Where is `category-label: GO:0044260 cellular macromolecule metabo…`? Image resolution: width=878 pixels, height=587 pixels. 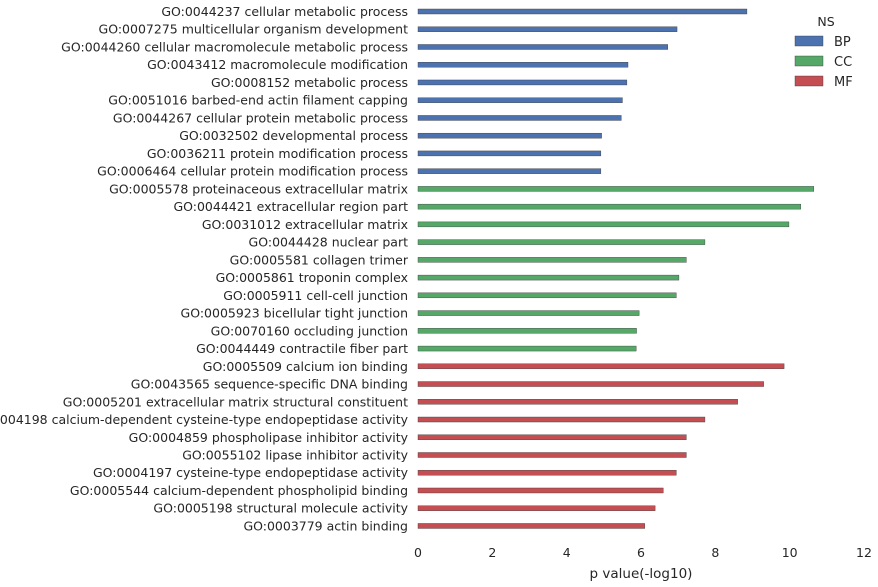 category-label: GO:0044260 cellular macromolecule metabo… is located at coordinates (234, 46).